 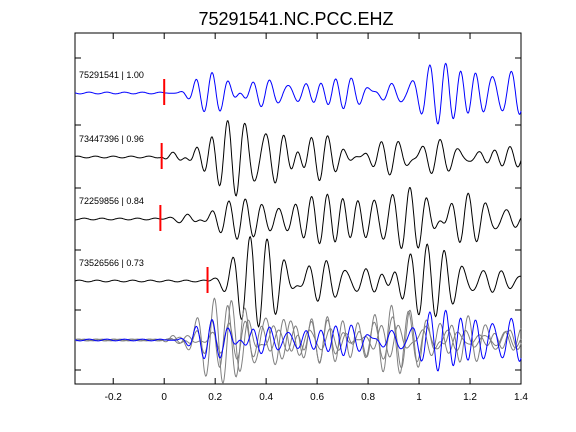 I want to click on chart-title: 75291541.NC.PCC.EHZ, so click(x=295, y=19).